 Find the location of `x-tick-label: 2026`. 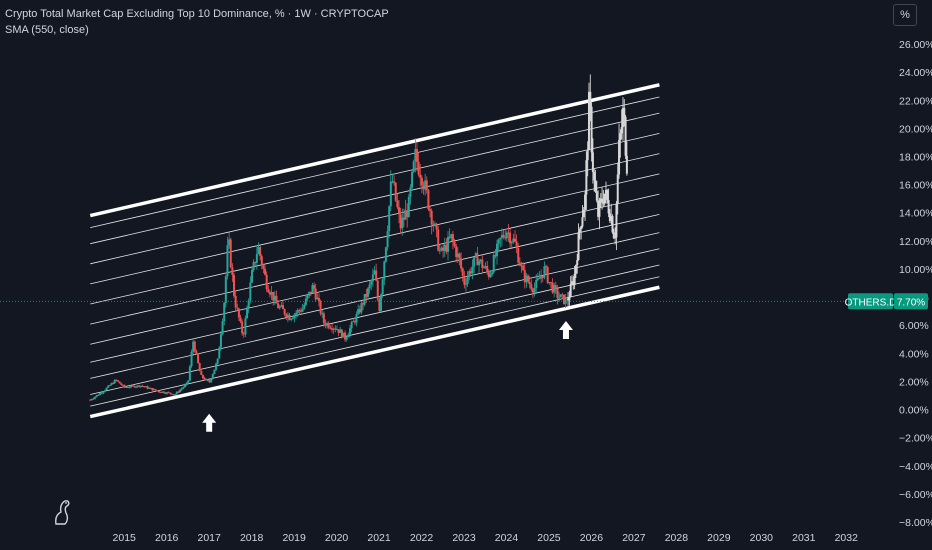

x-tick-label: 2026 is located at coordinates (592, 538).